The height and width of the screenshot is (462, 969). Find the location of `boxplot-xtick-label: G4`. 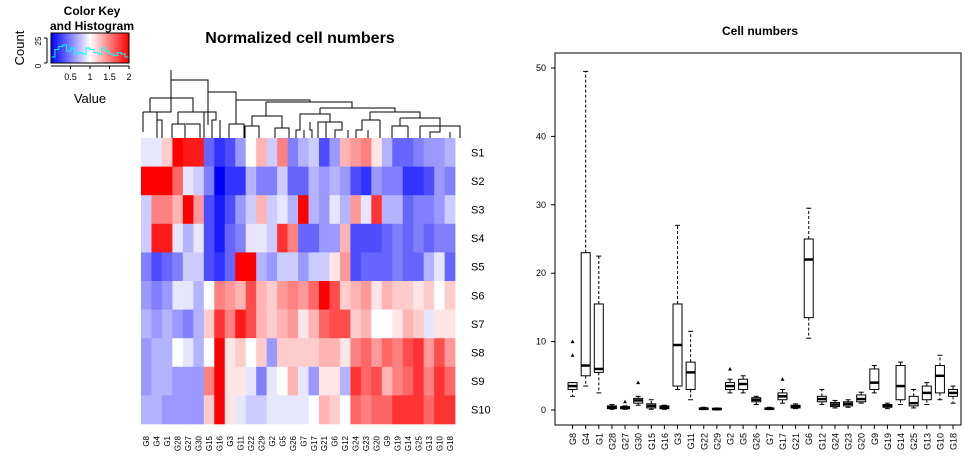

boxplot-xtick-label: G4 is located at coordinates (586, 439).